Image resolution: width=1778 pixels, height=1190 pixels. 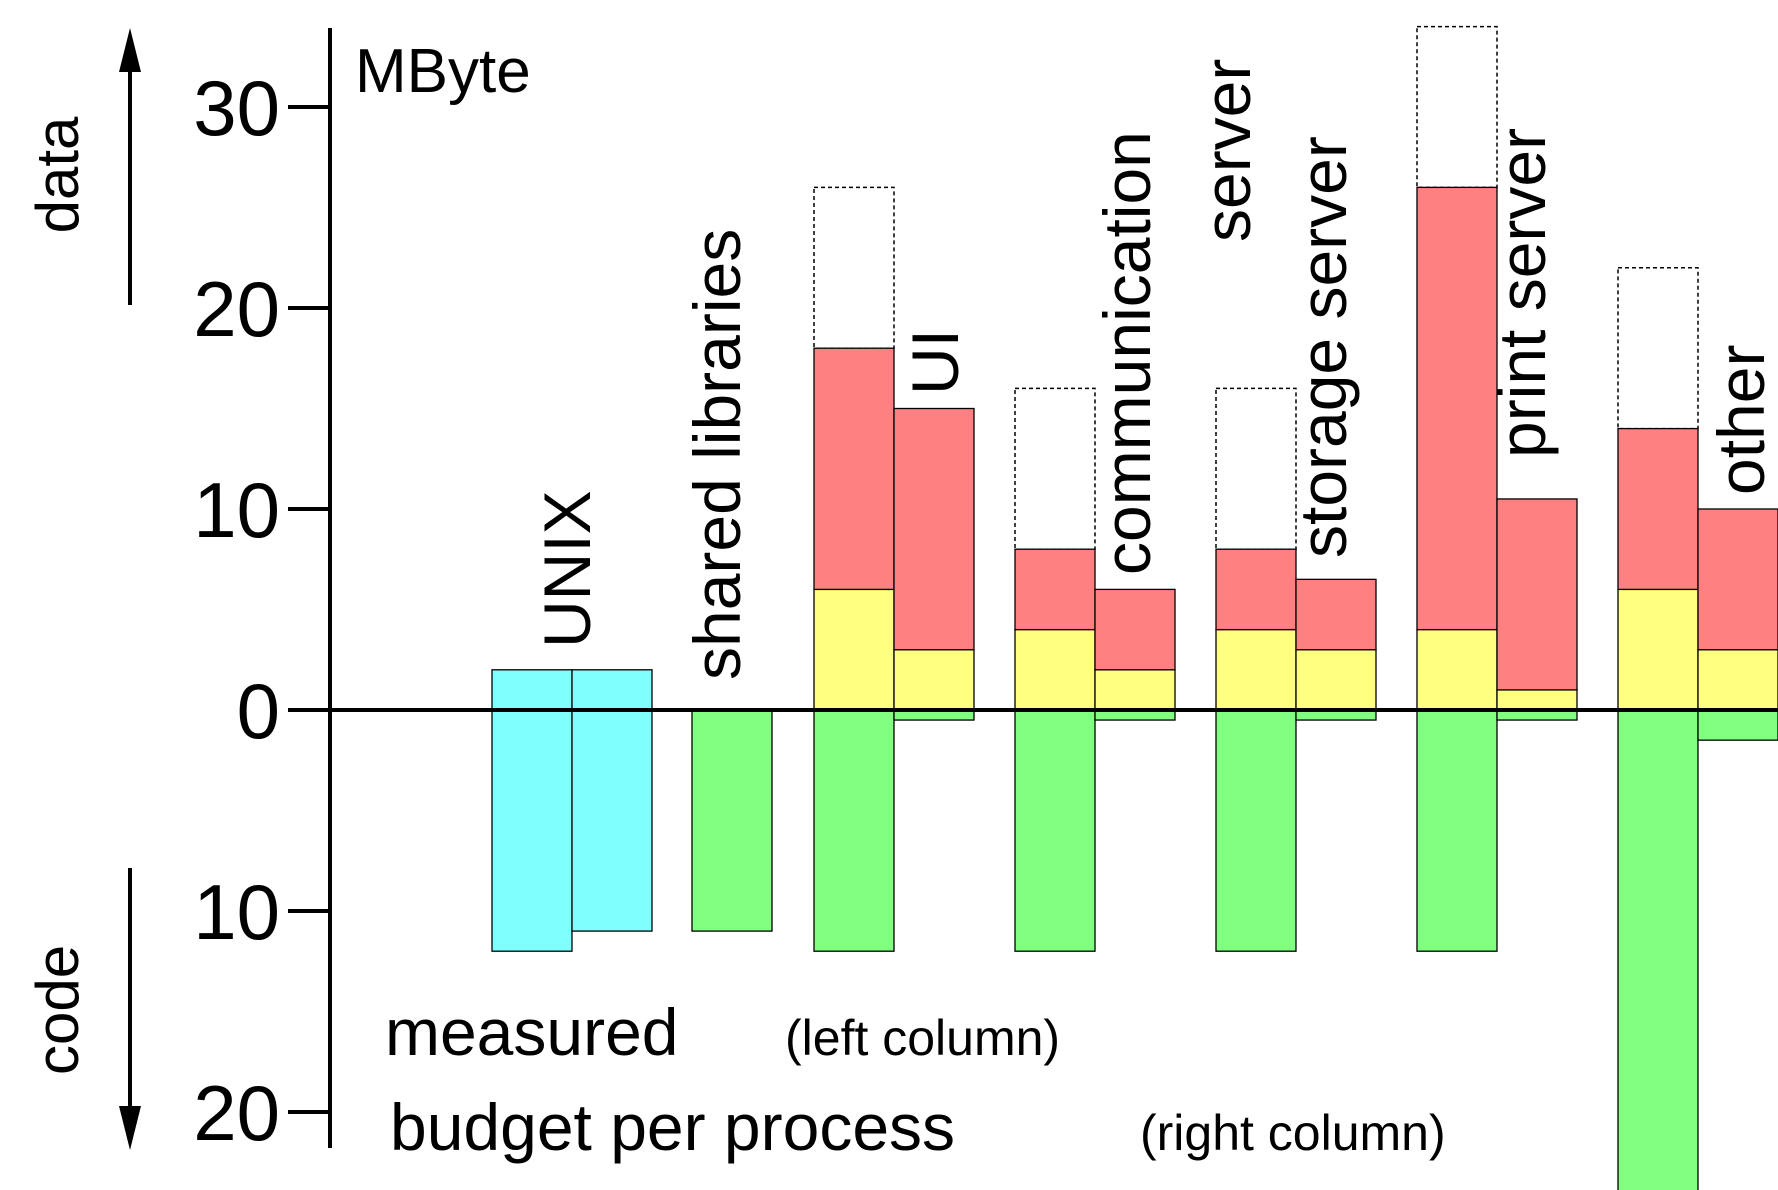 What do you see at coordinates (532, 810) in the screenshot?
I see `bar-measured-unix-unix` at bounding box center [532, 810].